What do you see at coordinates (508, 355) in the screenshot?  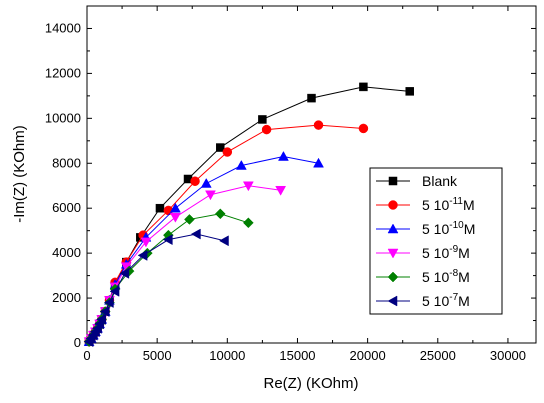 I see `x-tick-label: 30000` at bounding box center [508, 355].